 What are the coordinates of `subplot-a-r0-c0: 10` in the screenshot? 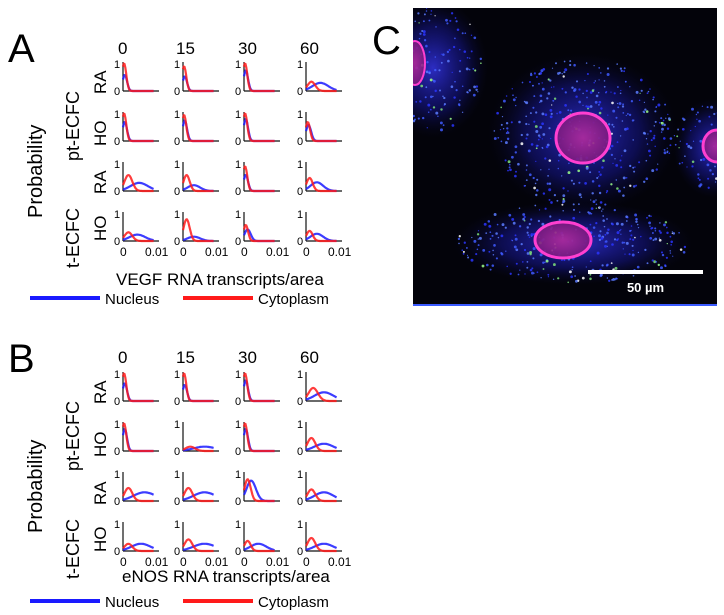 It's located at (136, 78).